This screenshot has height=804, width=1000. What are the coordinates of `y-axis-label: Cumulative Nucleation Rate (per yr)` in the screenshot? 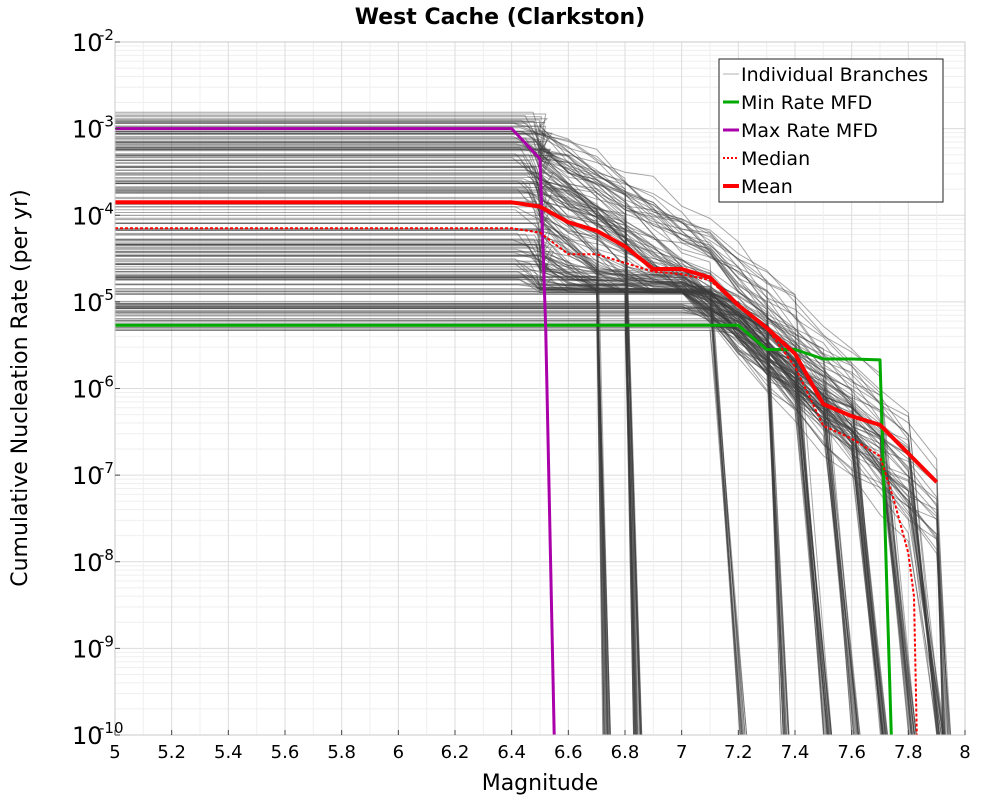 It's located at (20, 388).